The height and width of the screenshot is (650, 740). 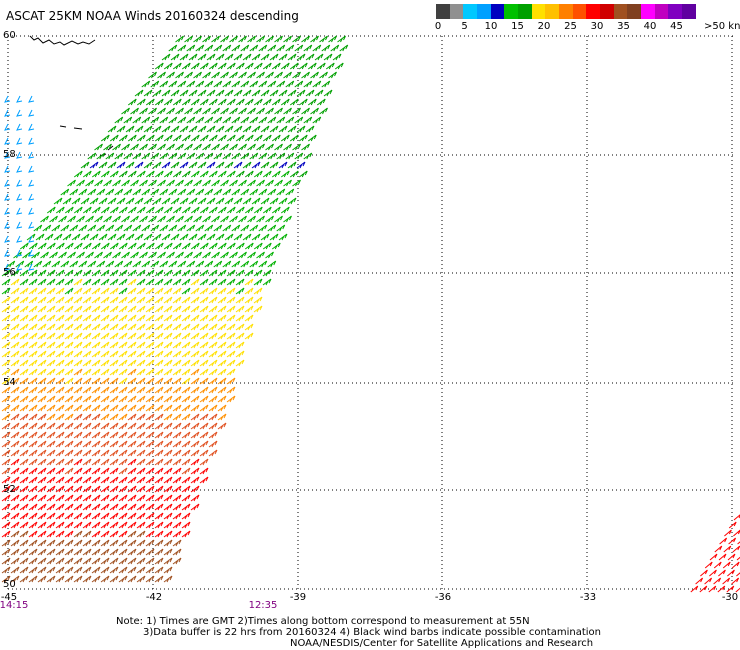 I want to click on legend-label: 40, so click(x=650, y=26).